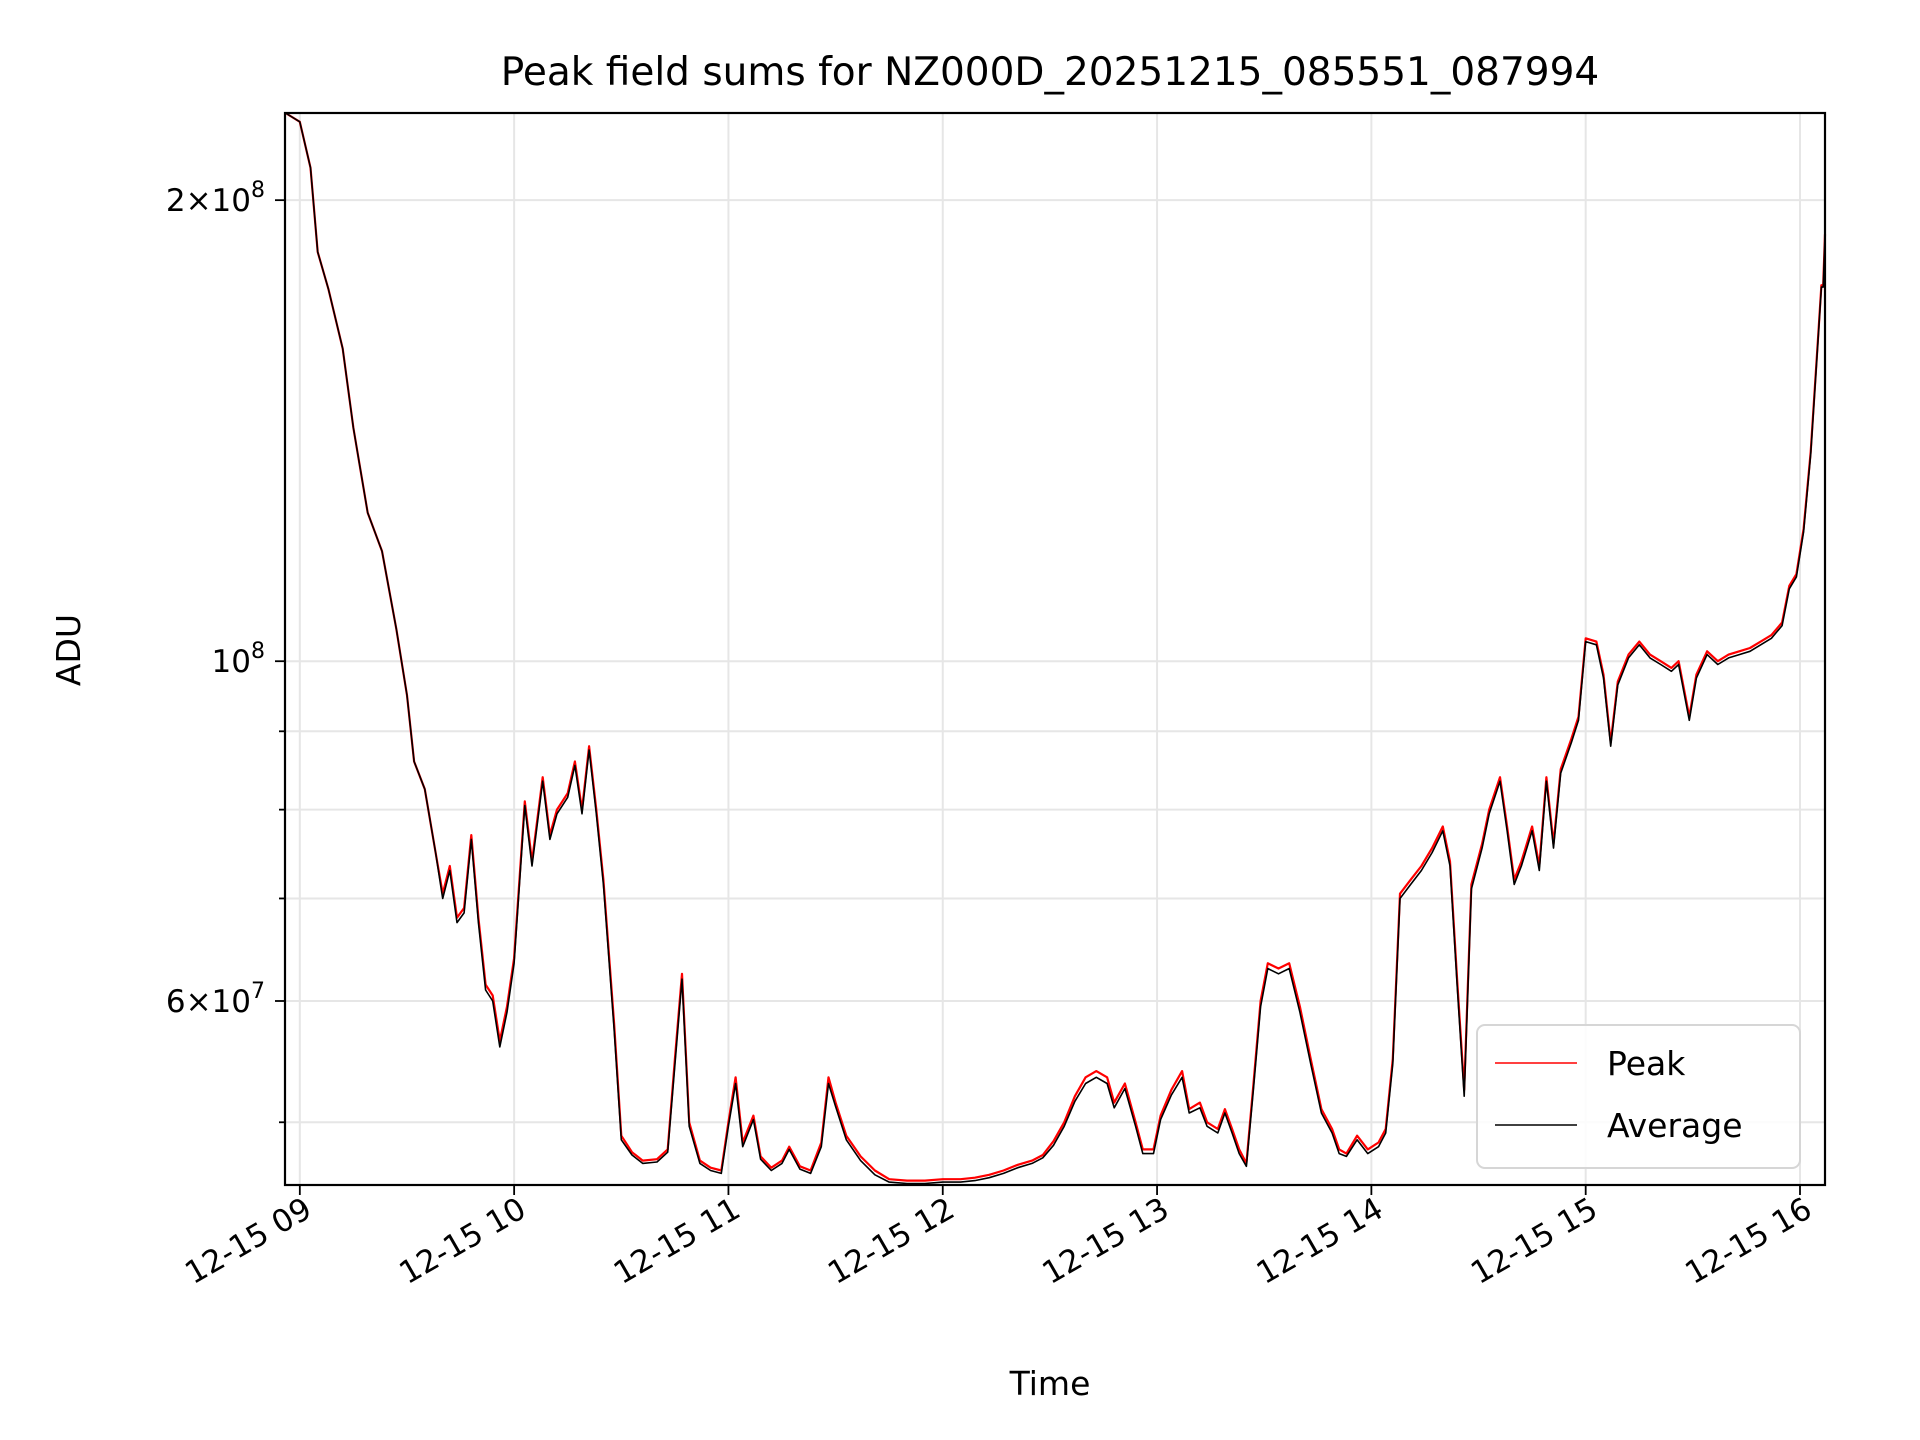  Describe the element at coordinates (1646, 1063) in the screenshot. I see `legend-label-peak: Peak` at that location.